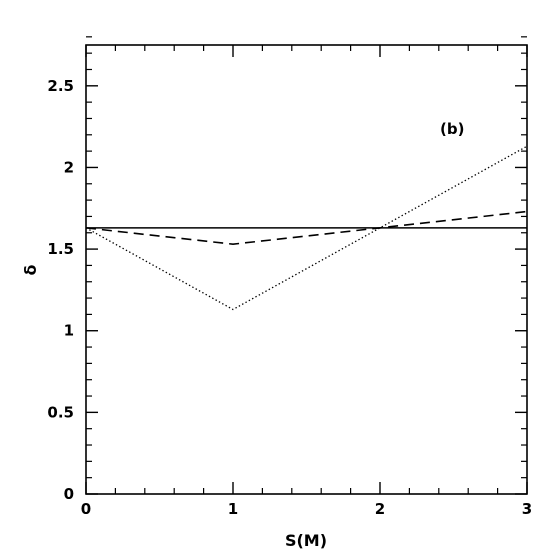 The height and width of the screenshot is (556, 556). Describe the element at coordinates (306, 540) in the screenshot. I see `x-axis-title: S(M)` at that location.